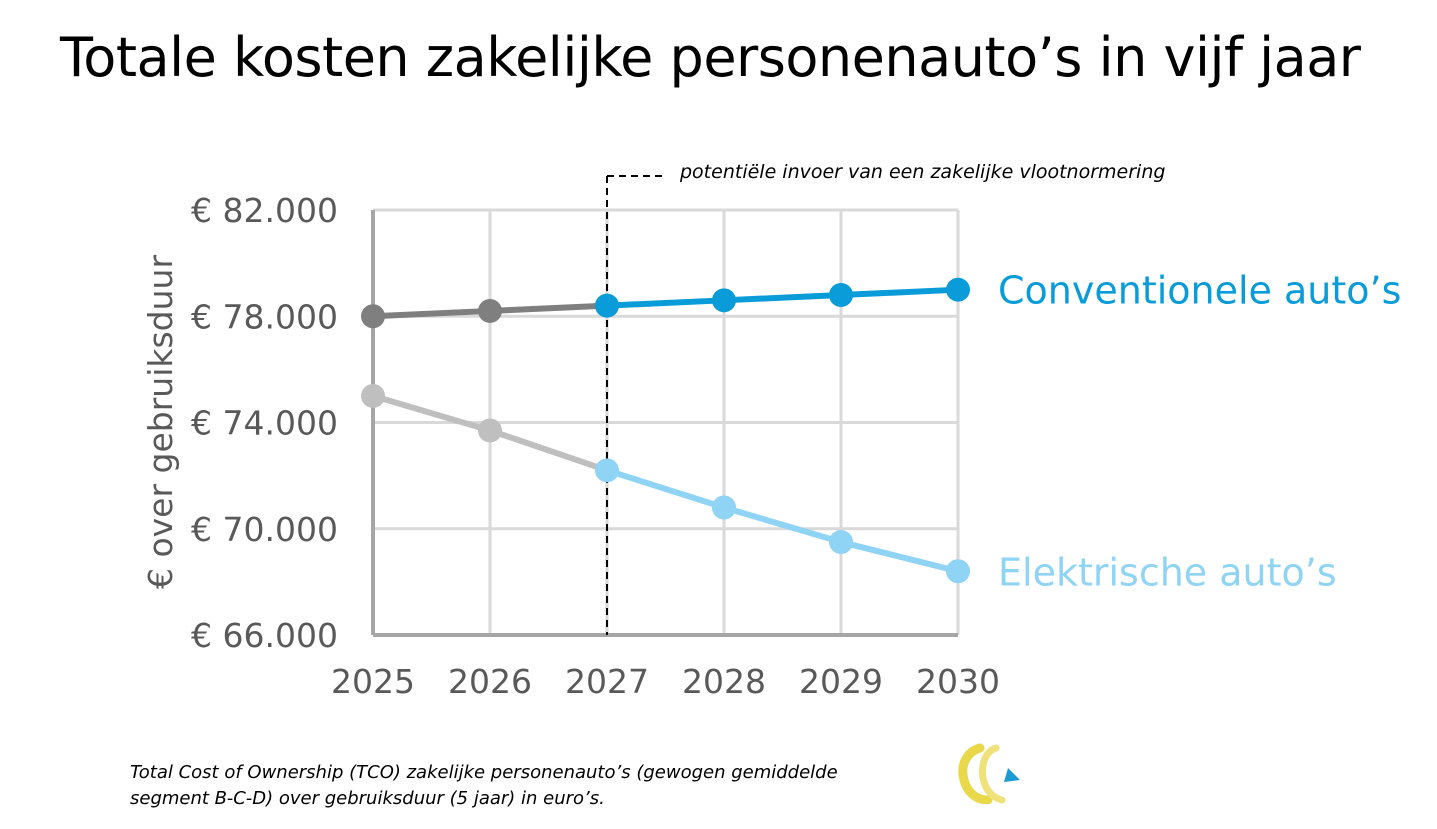  I want to click on y-axis-label: € over gebruiksduur, so click(160, 422).